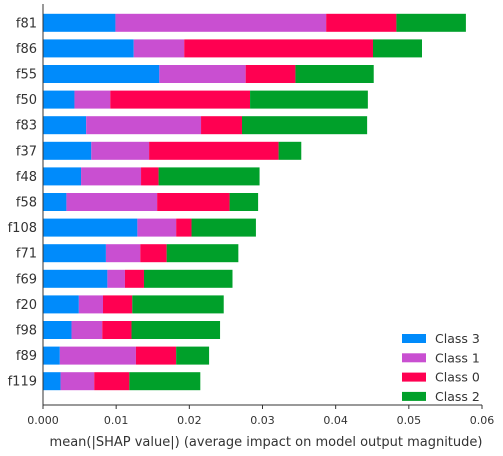 This screenshot has height=456, width=503. What do you see at coordinates (262, 420) in the screenshot?
I see `x-tick-label: 0.03` at bounding box center [262, 420].